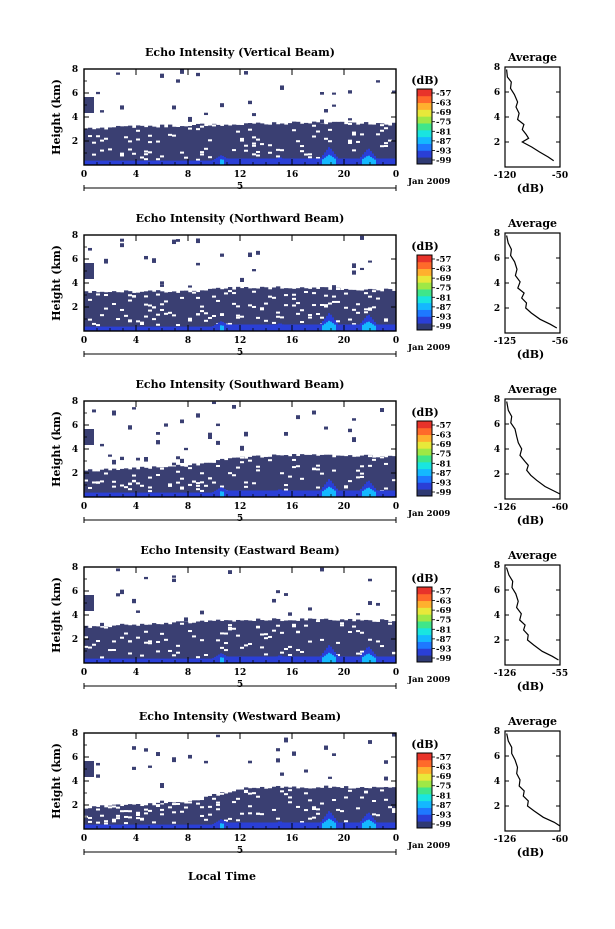  I want to click on average-x-label: (dB), so click(530, 520).